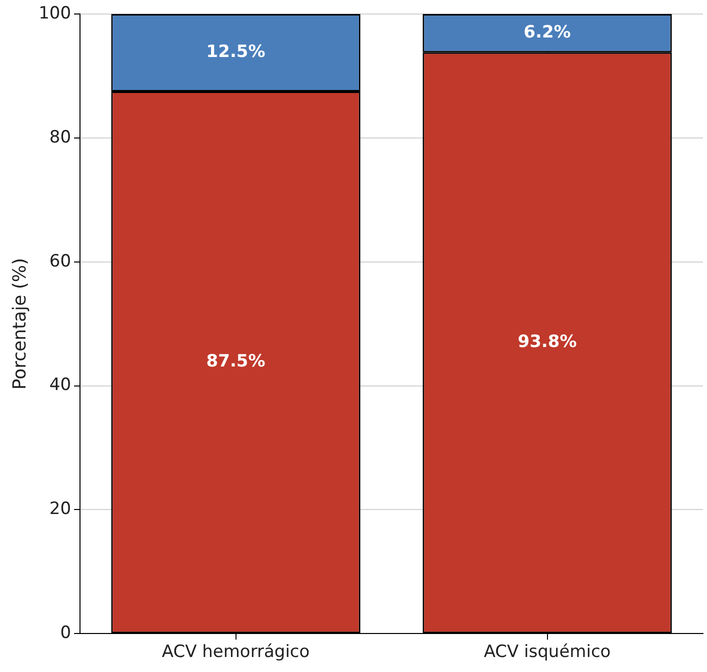 This screenshot has width=707, height=672. I want to click on y-tick-label: 100, so click(55, 13).